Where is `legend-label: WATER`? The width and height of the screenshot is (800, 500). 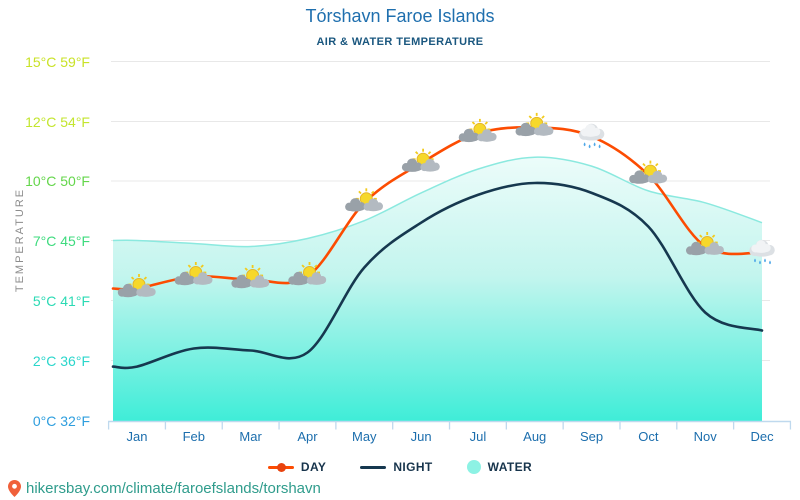
legend-label: WATER is located at coordinates (510, 467).